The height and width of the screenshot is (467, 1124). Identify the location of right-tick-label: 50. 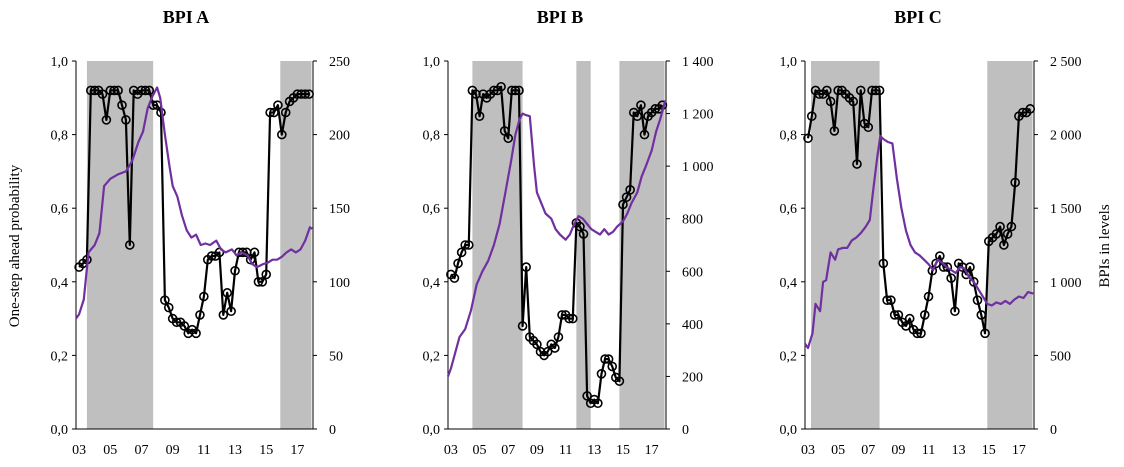
(336, 356).